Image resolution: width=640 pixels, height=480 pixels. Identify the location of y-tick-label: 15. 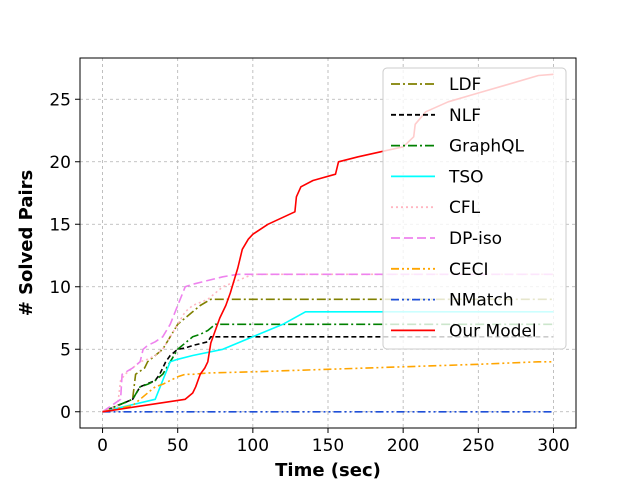
(60, 225).